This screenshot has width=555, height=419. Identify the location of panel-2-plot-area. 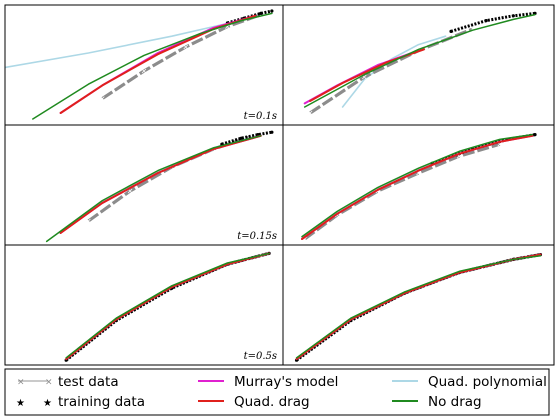
(420, 63).